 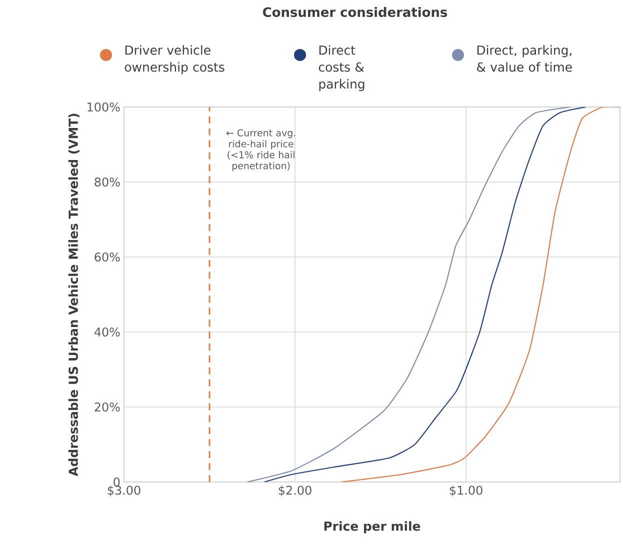 What do you see at coordinates (174, 59) in the screenshot?
I see `legend-label: Driver vehicle ownership costs` at bounding box center [174, 59].